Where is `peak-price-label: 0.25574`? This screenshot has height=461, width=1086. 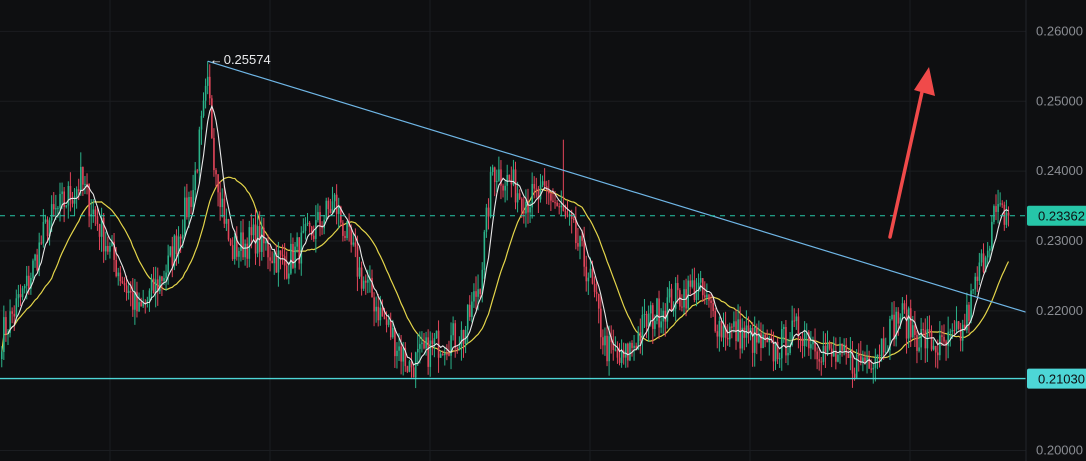
peak-price-label: 0.25574 is located at coordinates (247, 59).